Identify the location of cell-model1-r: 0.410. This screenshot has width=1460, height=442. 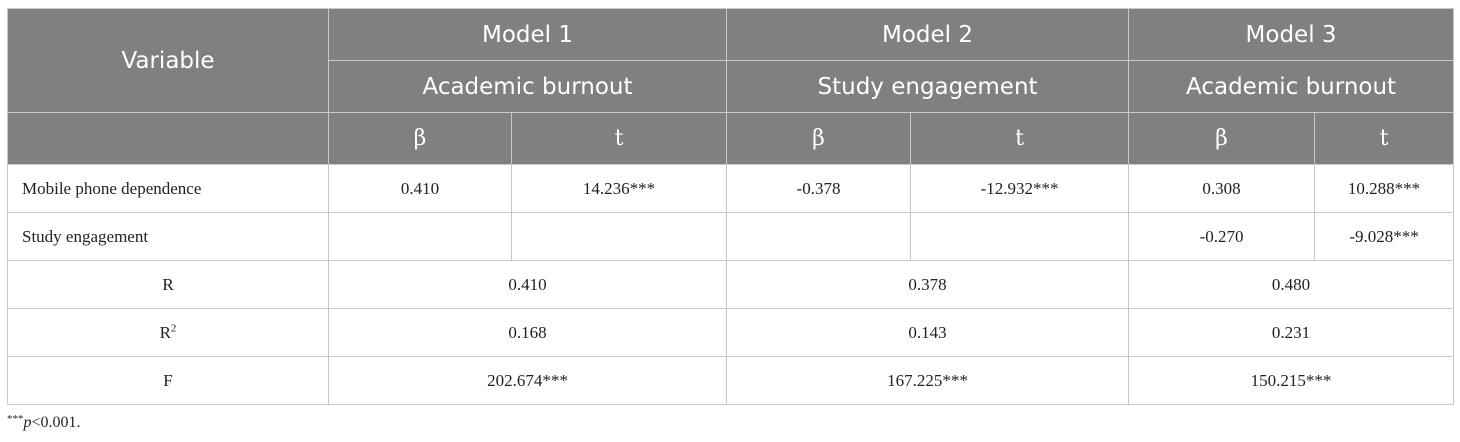
(527, 284).